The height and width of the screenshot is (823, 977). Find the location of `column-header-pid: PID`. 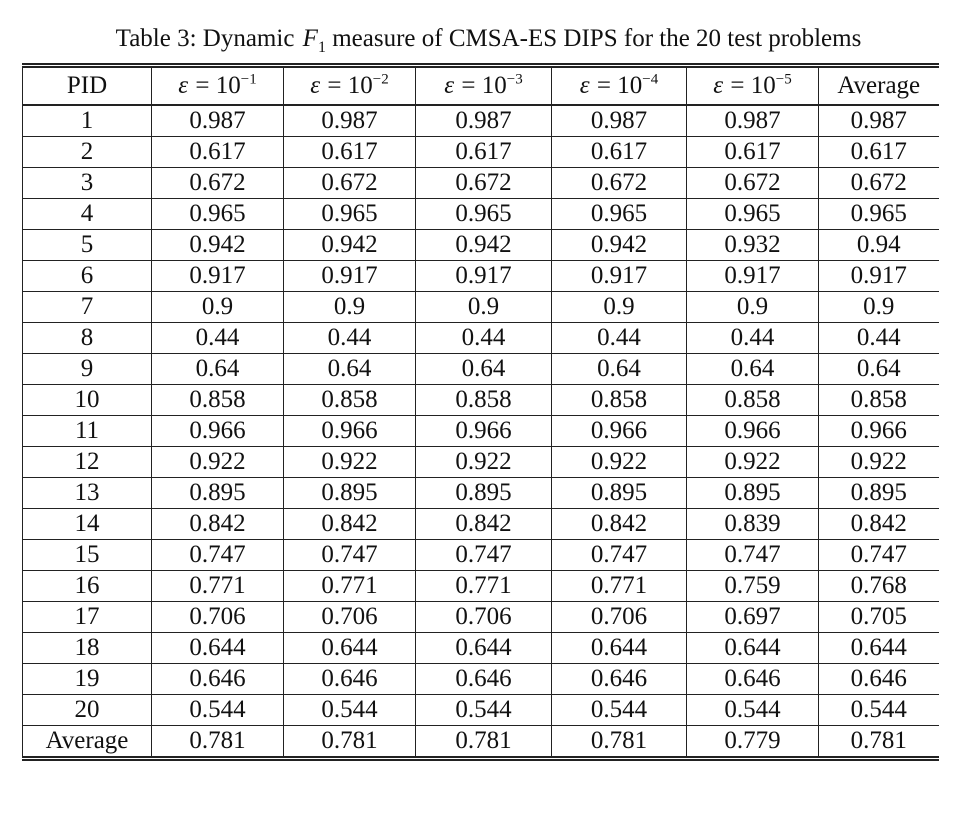

column-header-pid: PID is located at coordinates (87, 85).